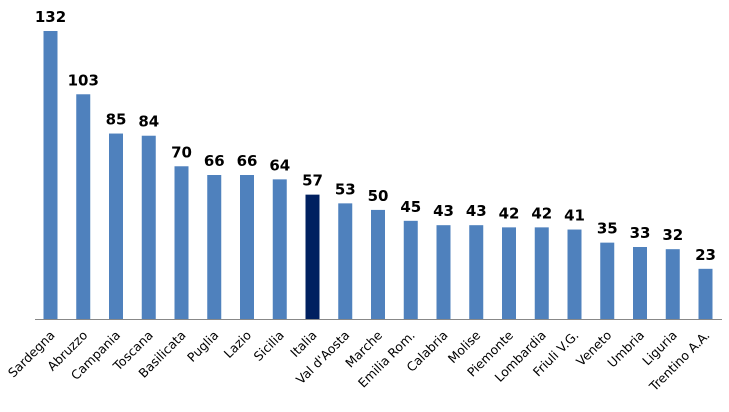  I want to click on bar-toscana, so click(148, 227).